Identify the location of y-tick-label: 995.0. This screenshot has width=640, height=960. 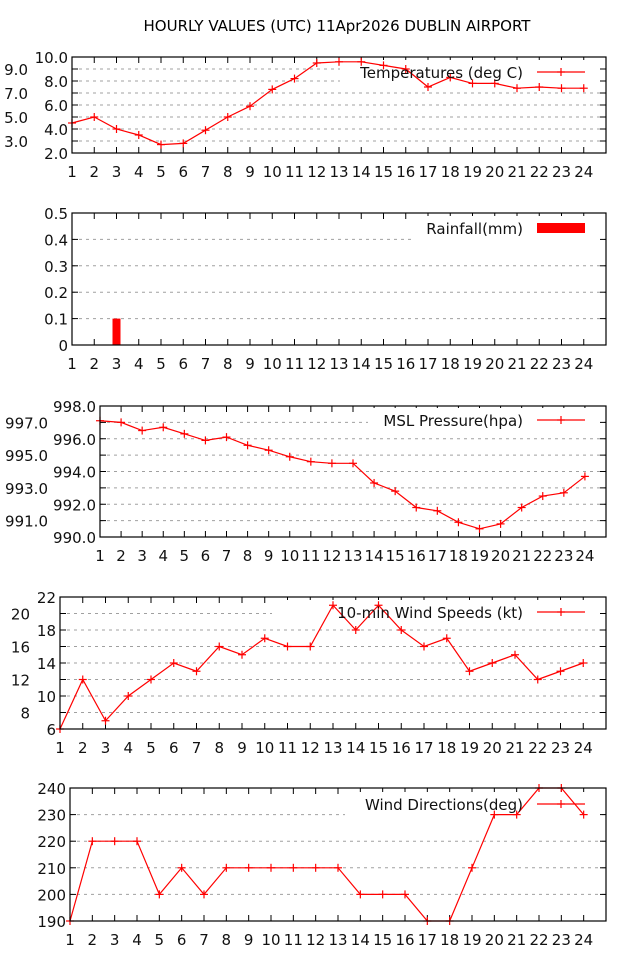
(26, 456).